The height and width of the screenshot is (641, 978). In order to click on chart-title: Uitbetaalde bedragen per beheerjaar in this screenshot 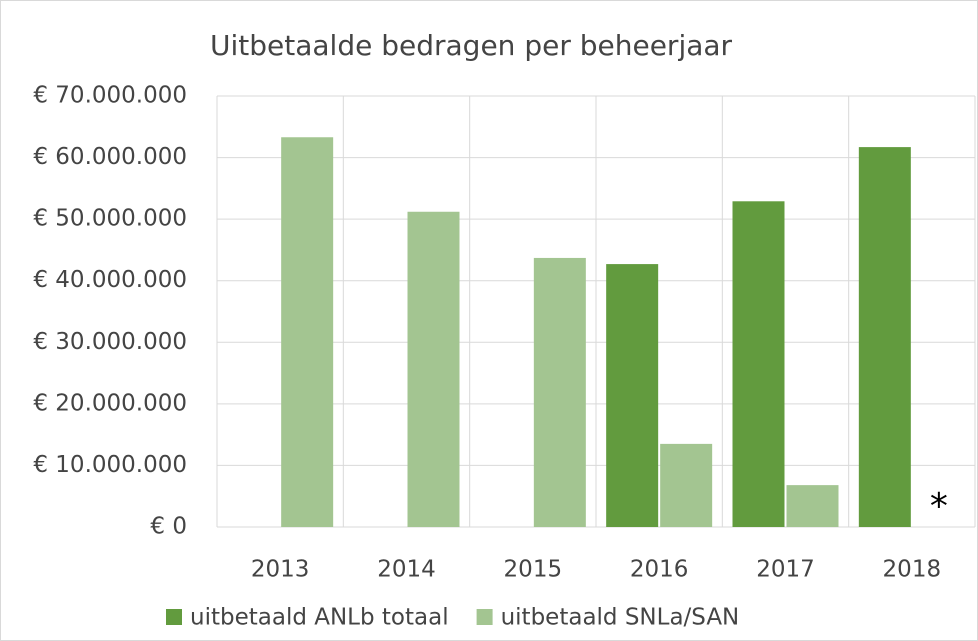, I will do `click(471, 45)`.